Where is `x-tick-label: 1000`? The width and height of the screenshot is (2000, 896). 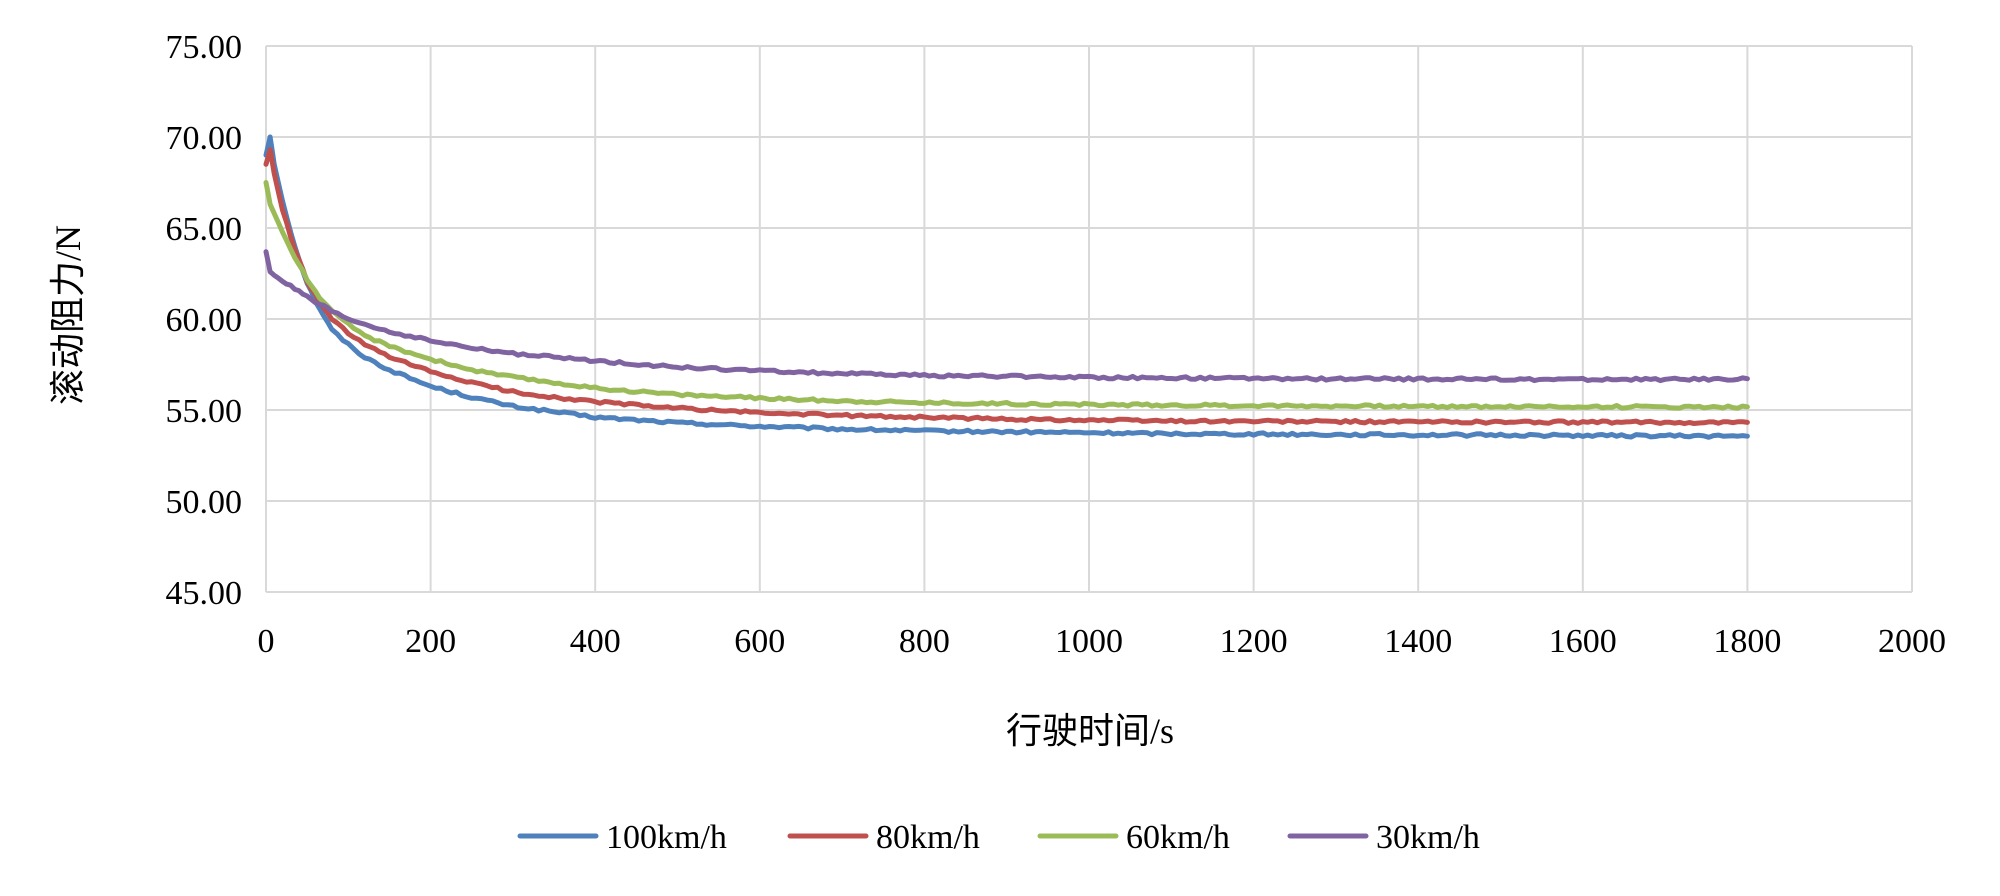 x-tick-label: 1000 is located at coordinates (1089, 641).